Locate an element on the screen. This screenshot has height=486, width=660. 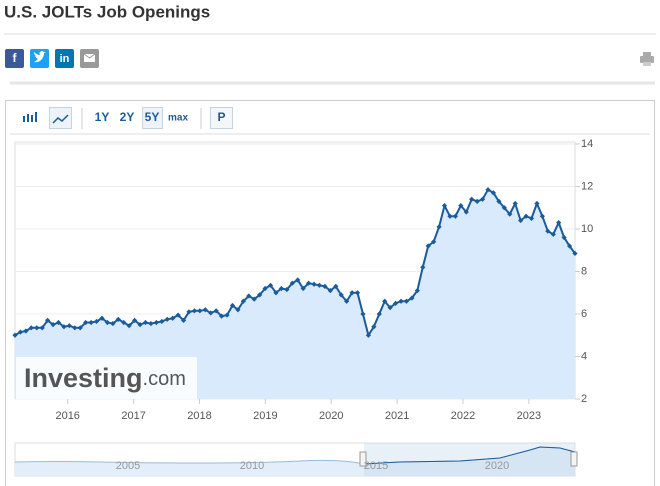
range-buttons: 1Y 2Y 5Y max is located at coordinates (141, 118).